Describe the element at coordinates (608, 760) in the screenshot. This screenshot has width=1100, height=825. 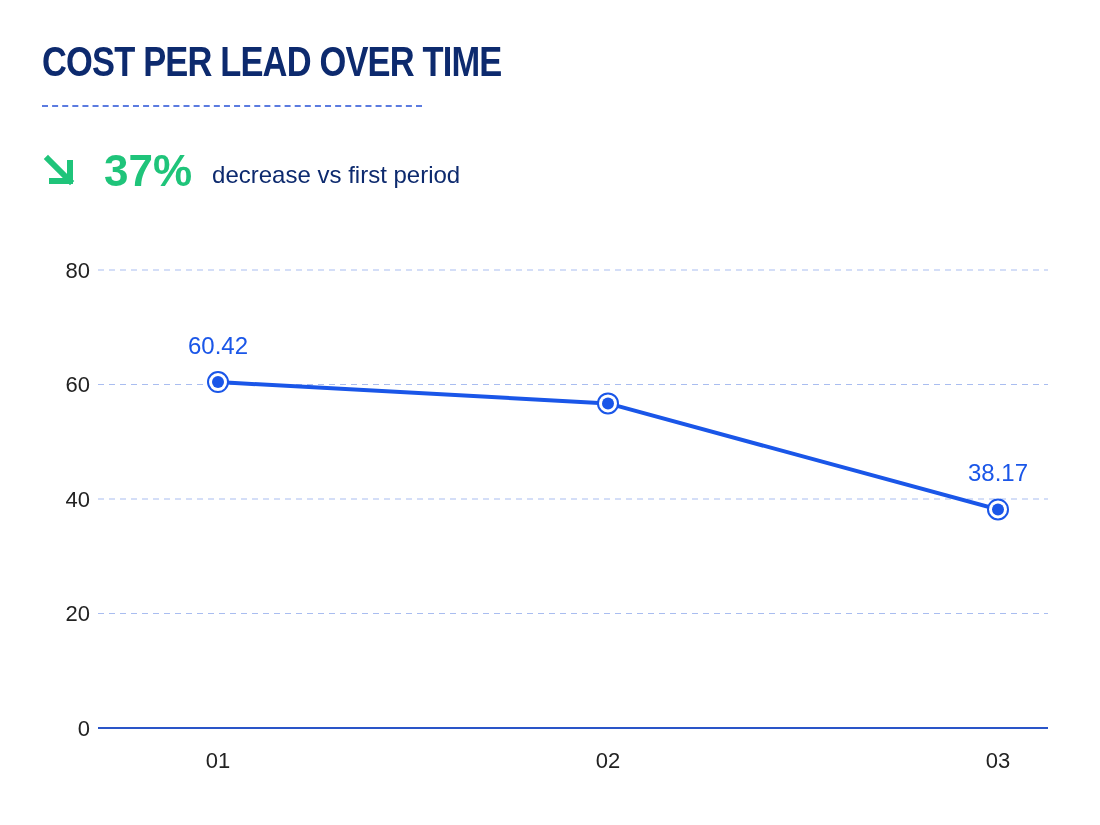
I see `x-tick-label: 02` at that location.